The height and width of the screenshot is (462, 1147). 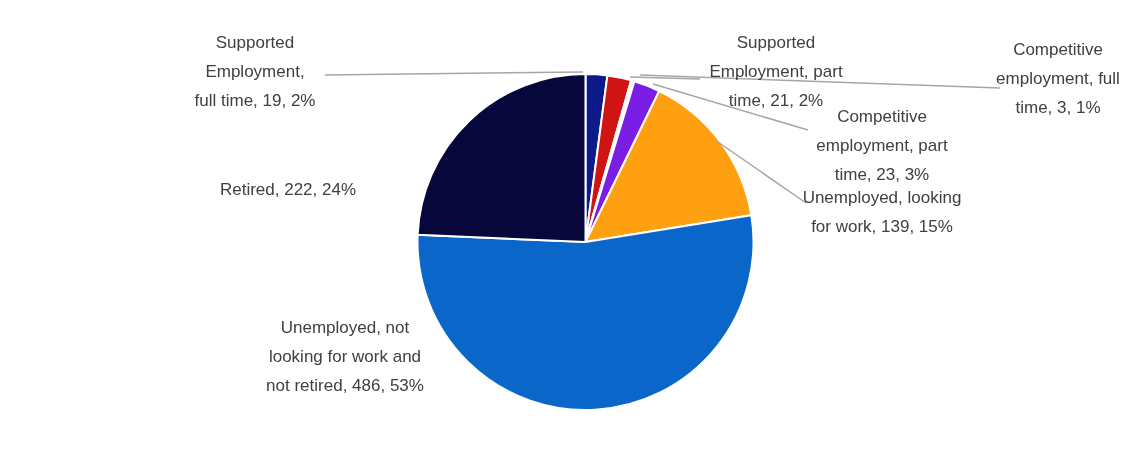 I want to click on slice-label: Competitive employment, full time, 3, 1%, so click(x=1058, y=78).